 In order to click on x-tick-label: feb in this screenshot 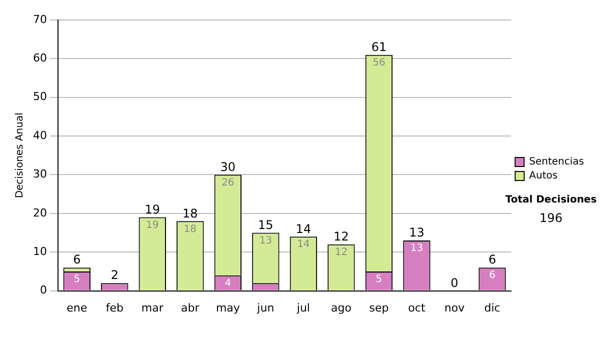, I will do `click(115, 307)`.